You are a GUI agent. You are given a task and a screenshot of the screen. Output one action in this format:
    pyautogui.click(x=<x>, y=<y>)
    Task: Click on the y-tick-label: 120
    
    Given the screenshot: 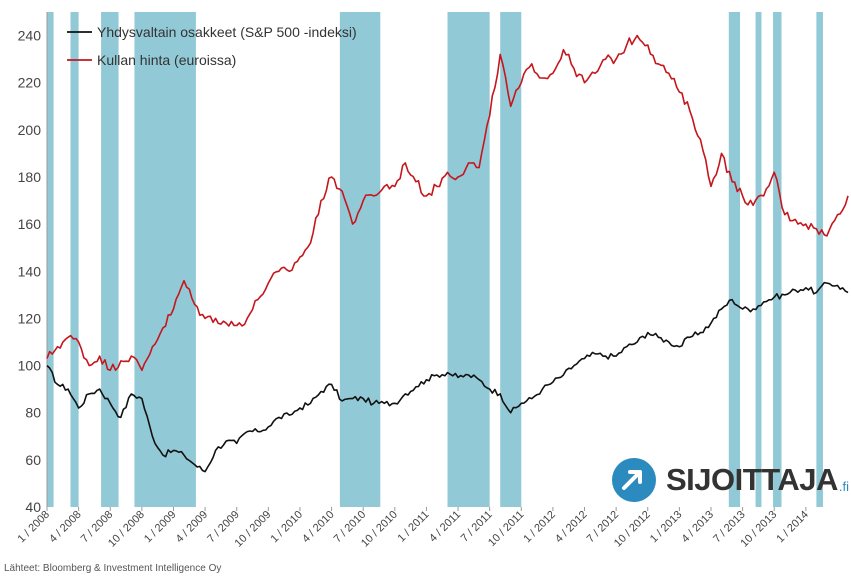 What is the action you would take?
    pyautogui.click(x=30, y=318)
    